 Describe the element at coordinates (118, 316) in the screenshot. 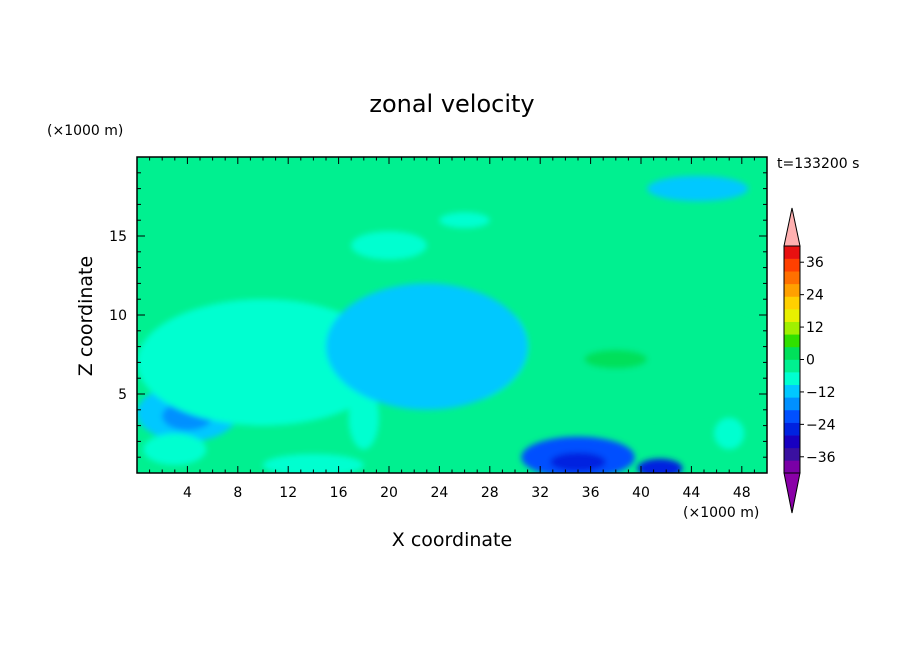

I see `y-tick-label: 10` at that location.